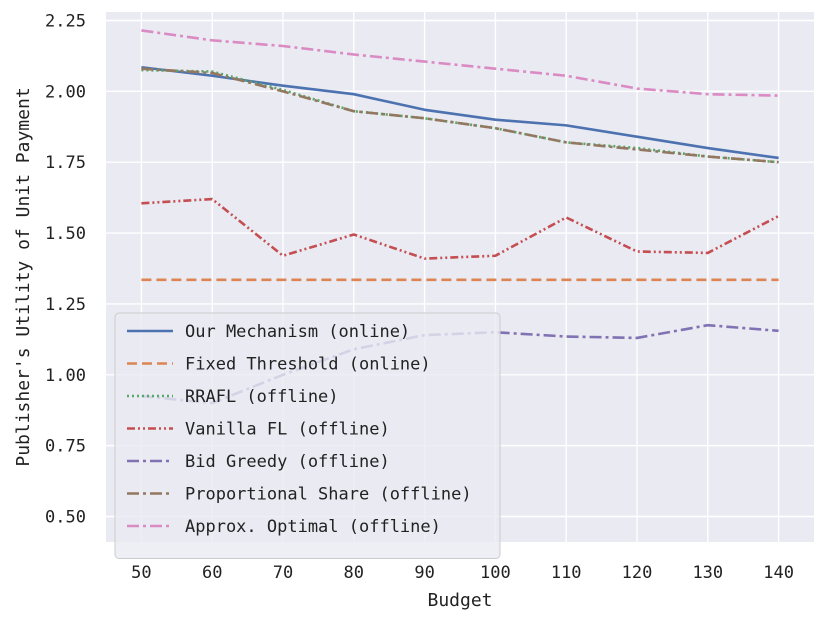  I want to click on y-tick-label: 2.00, so click(65, 92).